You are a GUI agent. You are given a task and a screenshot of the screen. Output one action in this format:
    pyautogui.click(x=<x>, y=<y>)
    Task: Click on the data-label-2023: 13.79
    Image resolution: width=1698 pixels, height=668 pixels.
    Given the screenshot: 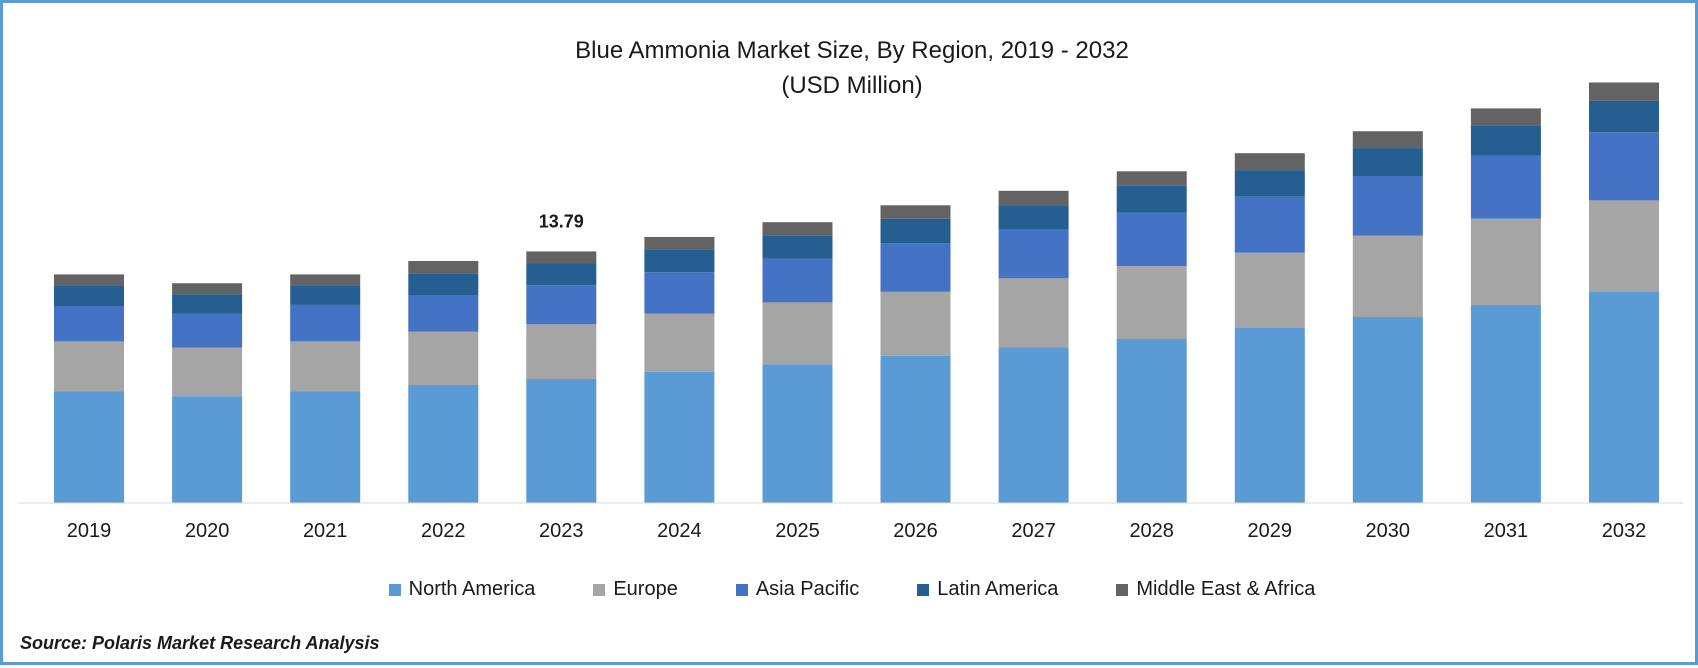 What is the action you would take?
    pyautogui.click(x=561, y=221)
    